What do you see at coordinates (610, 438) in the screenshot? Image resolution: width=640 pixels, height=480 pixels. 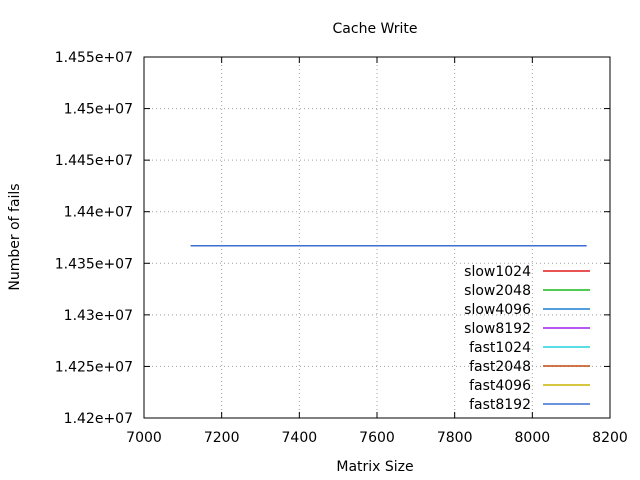 I see `x-tick-label: 8200` at bounding box center [610, 438].